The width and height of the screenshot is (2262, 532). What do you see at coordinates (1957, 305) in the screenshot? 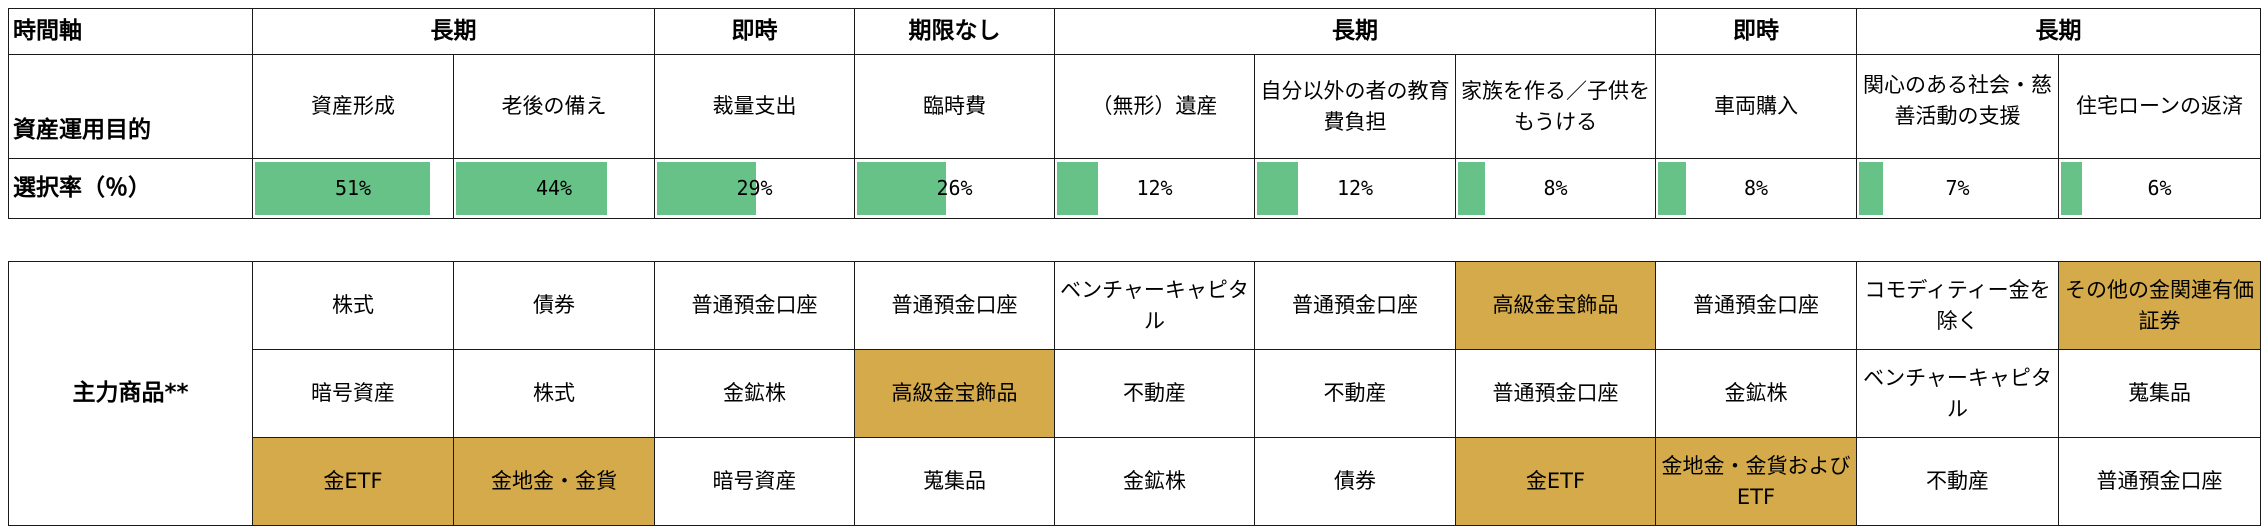
I see `product-cell: コモディティー金を除く` at bounding box center [1957, 305].